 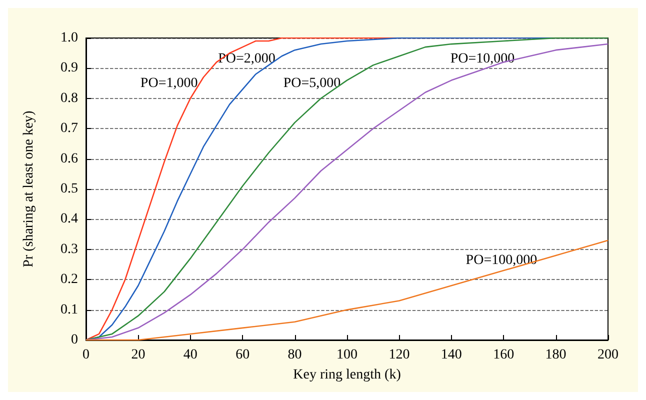 What do you see at coordinates (190, 355) in the screenshot?
I see `x-tick-label: 40` at bounding box center [190, 355].